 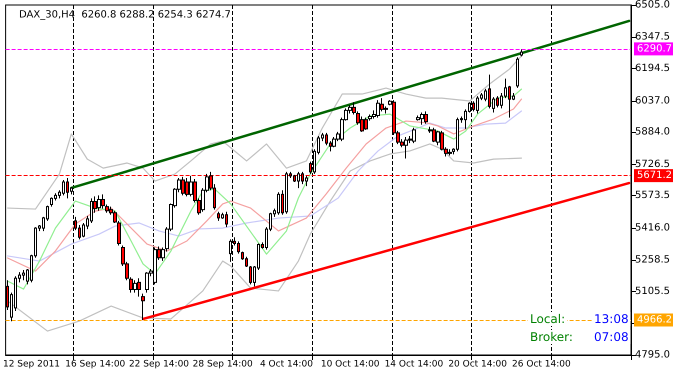 What do you see at coordinates (652, 228) in the screenshot?
I see `y-tick-label: 5416.0` at bounding box center [652, 228].